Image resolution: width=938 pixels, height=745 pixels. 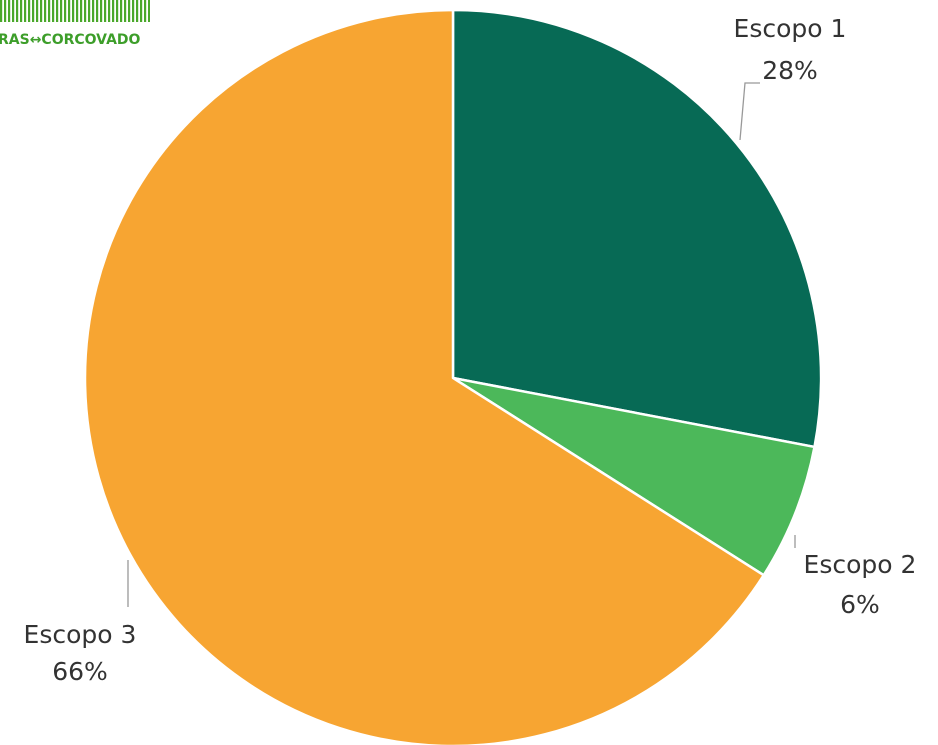 What do you see at coordinates (75, 24) in the screenshot?
I see `logo: RAS↔CORCOVADO` at bounding box center [75, 24].